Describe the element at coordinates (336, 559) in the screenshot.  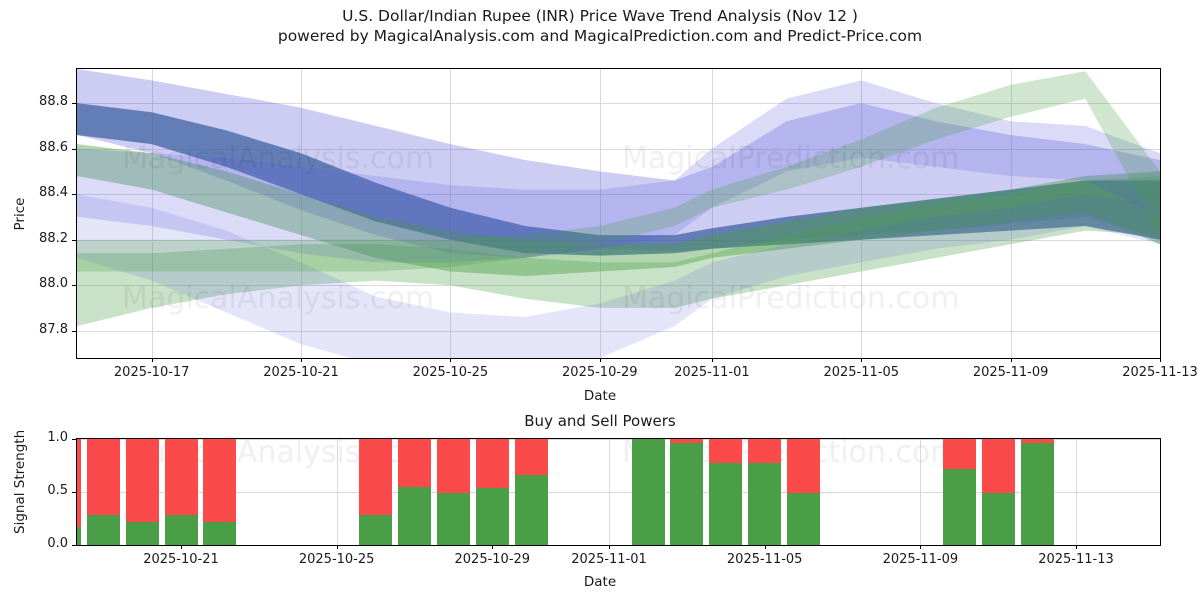
I see `signal-x-tick: 2025-10-25` at that location.